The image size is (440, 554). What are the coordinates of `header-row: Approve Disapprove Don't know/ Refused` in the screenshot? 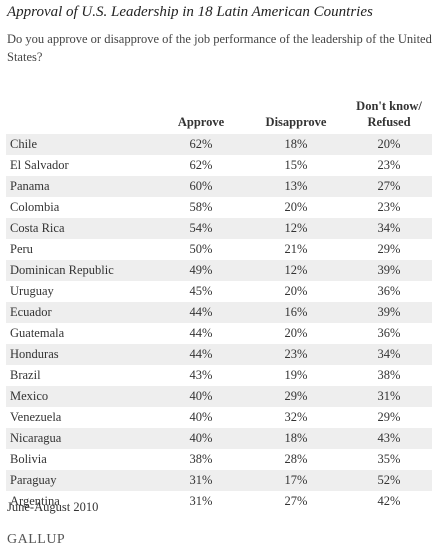 It's located at (219, 116).